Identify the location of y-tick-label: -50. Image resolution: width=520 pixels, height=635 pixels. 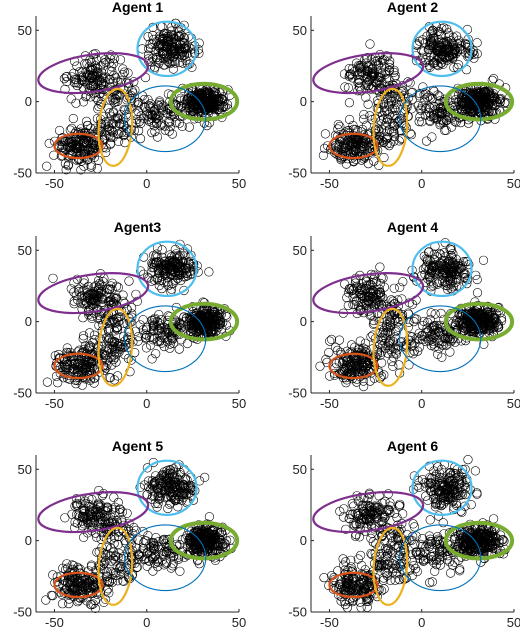
(22, 173).